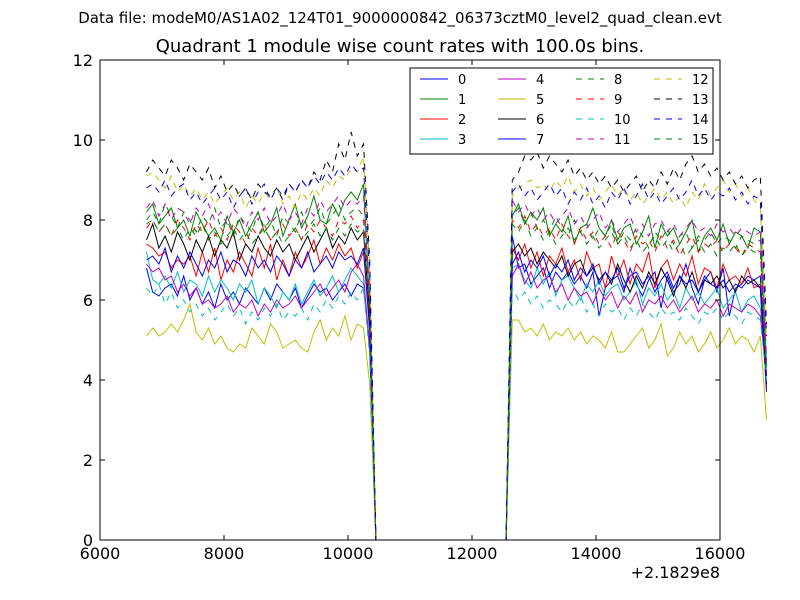 The image size is (800, 600). What do you see at coordinates (675, 572) in the screenshot?
I see `x-offset-label: +2.1829e8` at bounding box center [675, 572].